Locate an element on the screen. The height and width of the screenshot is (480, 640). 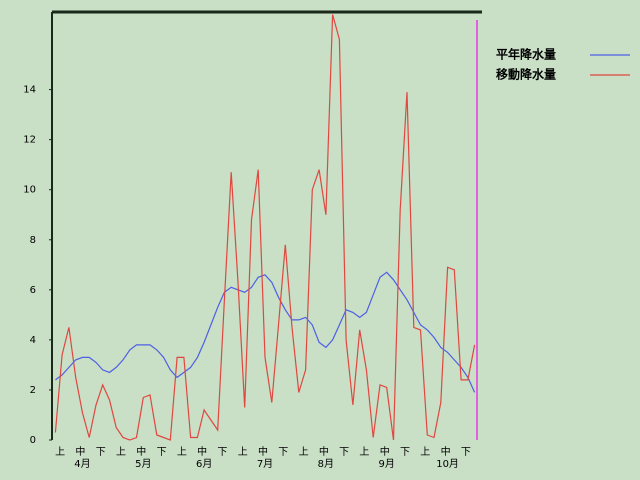
month-label: 4月 is located at coordinates (82, 464).